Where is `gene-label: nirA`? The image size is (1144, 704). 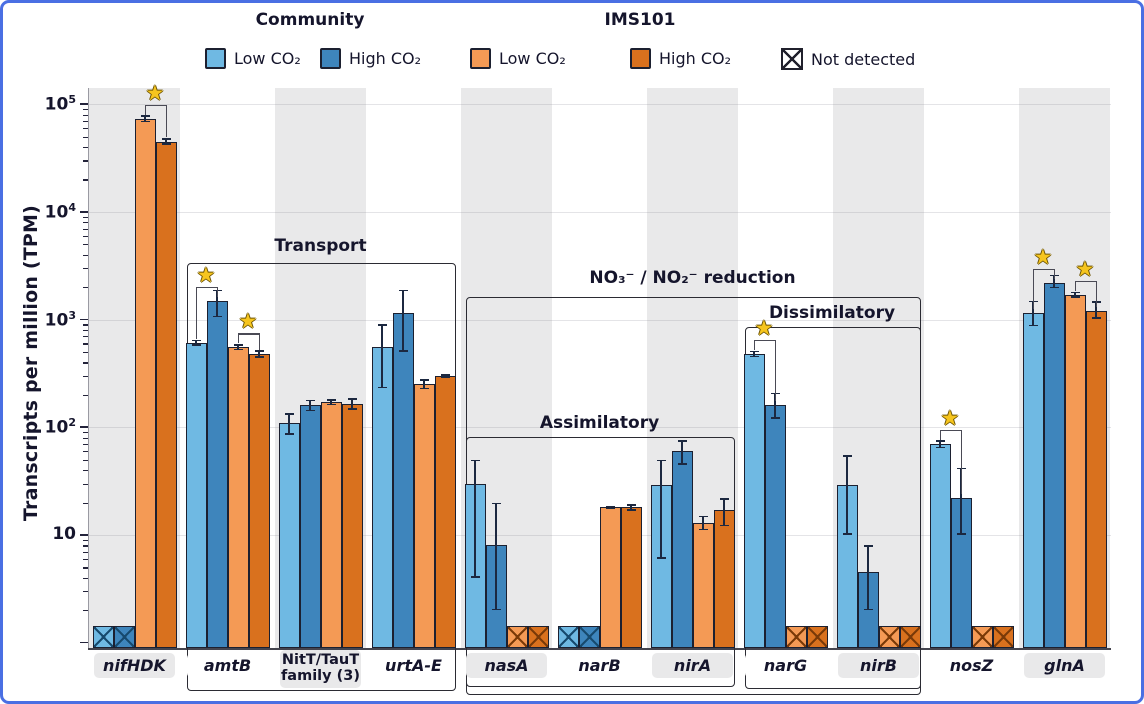
gene-label: nirA is located at coordinates (692, 665).